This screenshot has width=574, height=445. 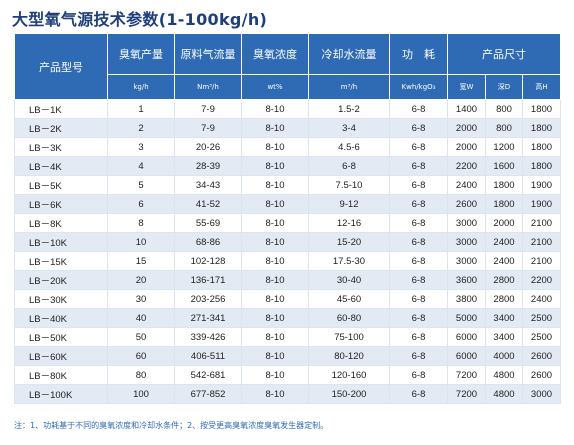 What do you see at coordinates (541, 394) in the screenshot?
I see `cell-height: 3000` at bounding box center [541, 394].